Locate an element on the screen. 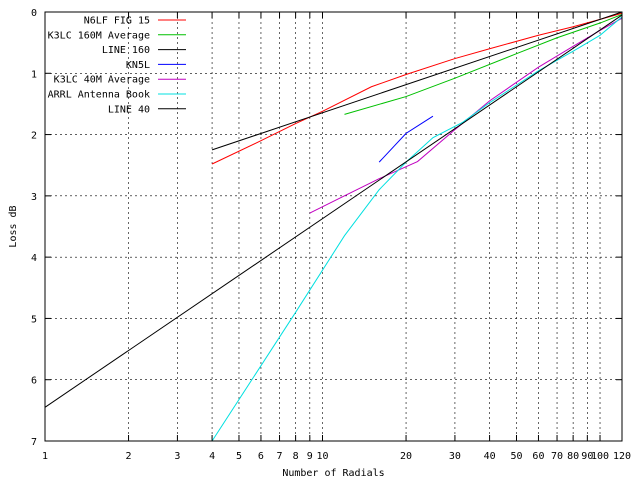  x-tick-label: 70 is located at coordinates (557, 456).